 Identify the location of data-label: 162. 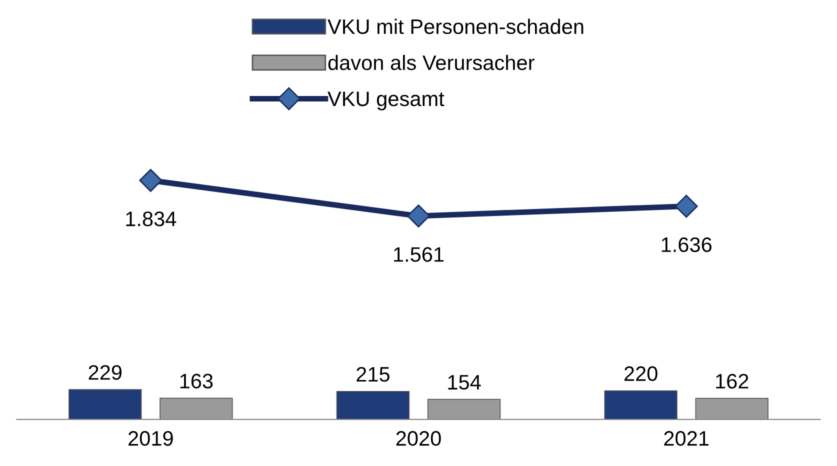
(732, 381).